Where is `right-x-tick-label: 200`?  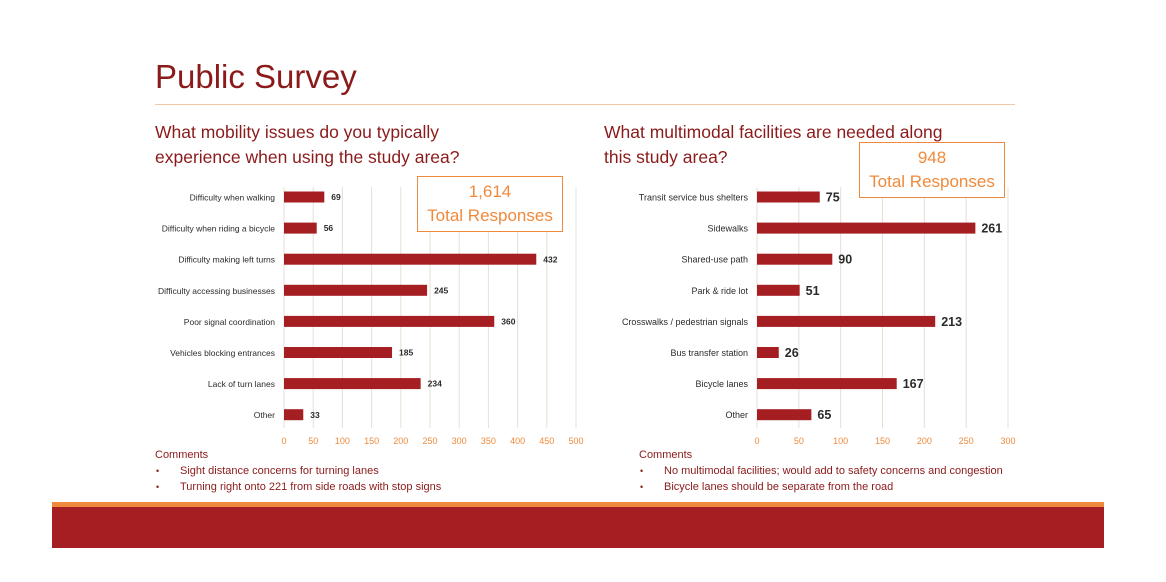
right-x-tick-label: 200 is located at coordinates (924, 441).